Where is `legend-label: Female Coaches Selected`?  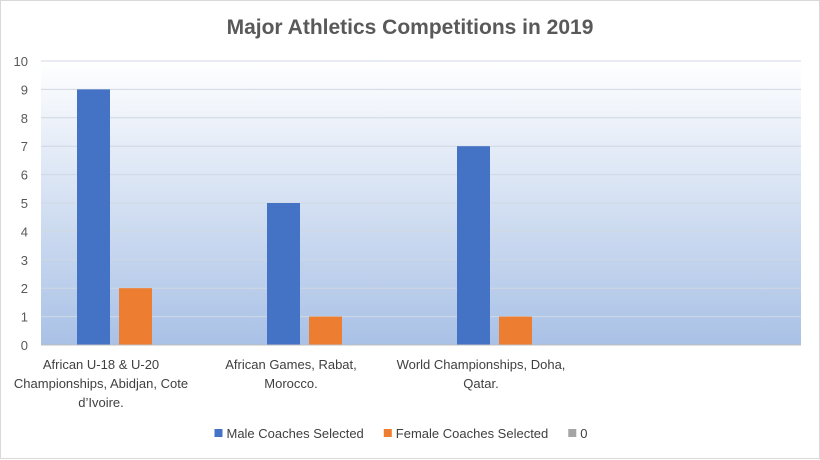 legend-label: Female Coaches Selected is located at coordinates (472, 433).